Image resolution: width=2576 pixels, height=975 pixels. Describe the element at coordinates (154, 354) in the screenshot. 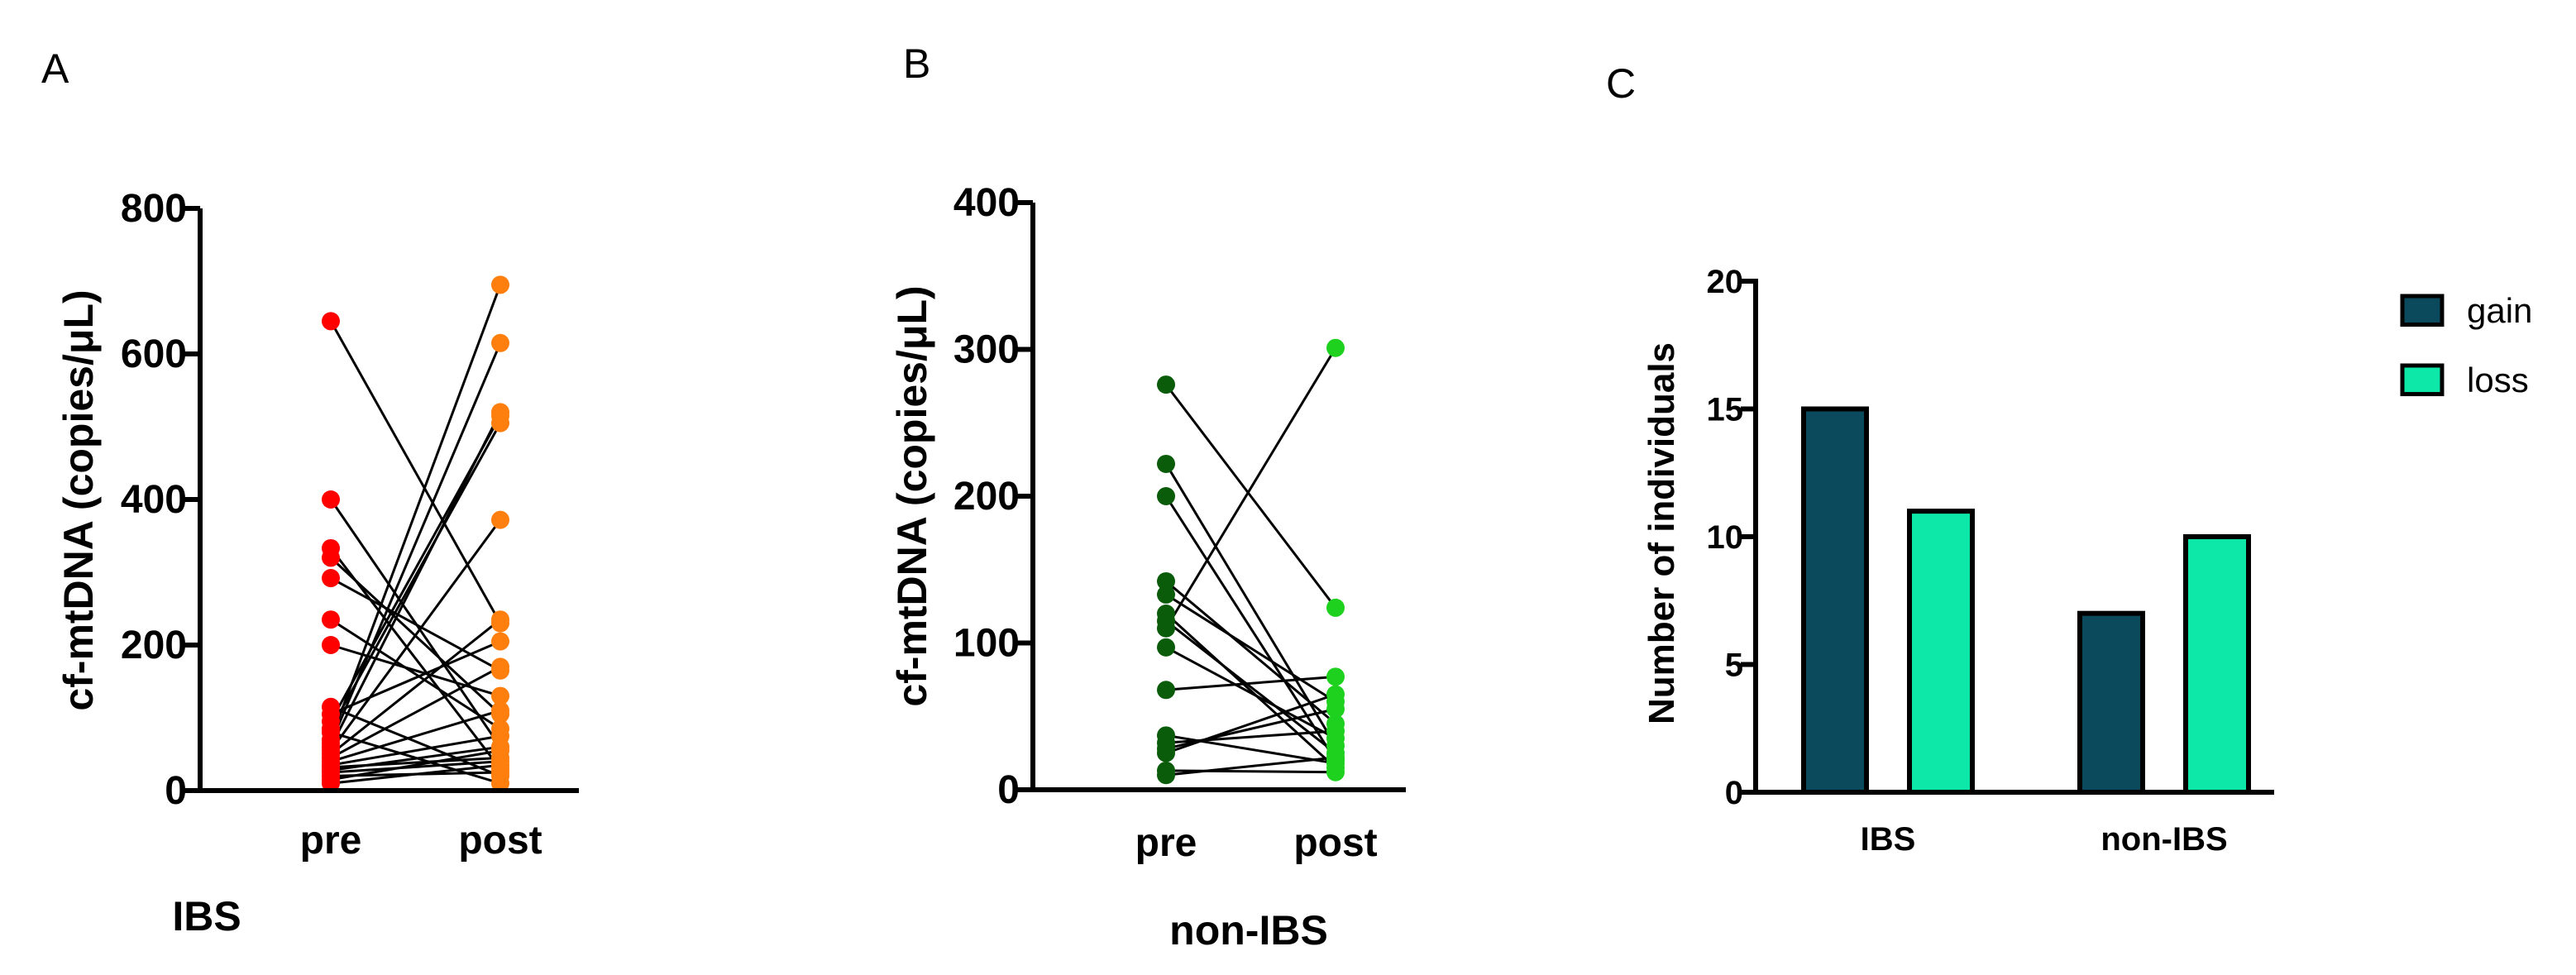

I see `panel-a-y-tick-label-3: 600` at that location.